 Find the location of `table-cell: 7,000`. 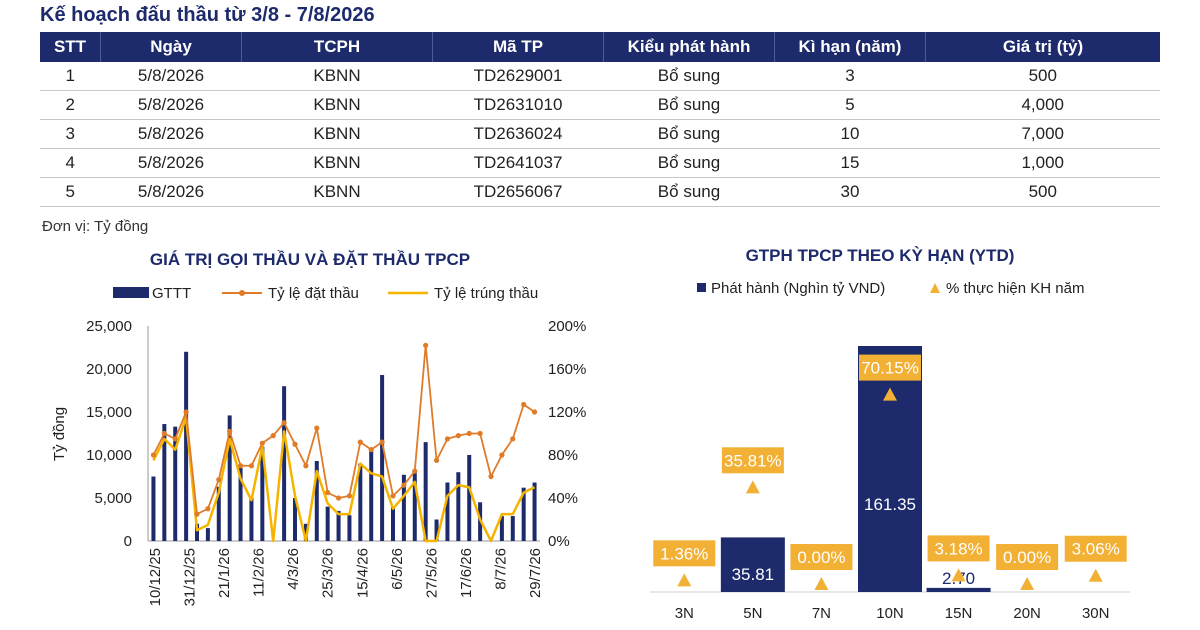

table-cell: 7,000 is located at coordinates (1042, 134).